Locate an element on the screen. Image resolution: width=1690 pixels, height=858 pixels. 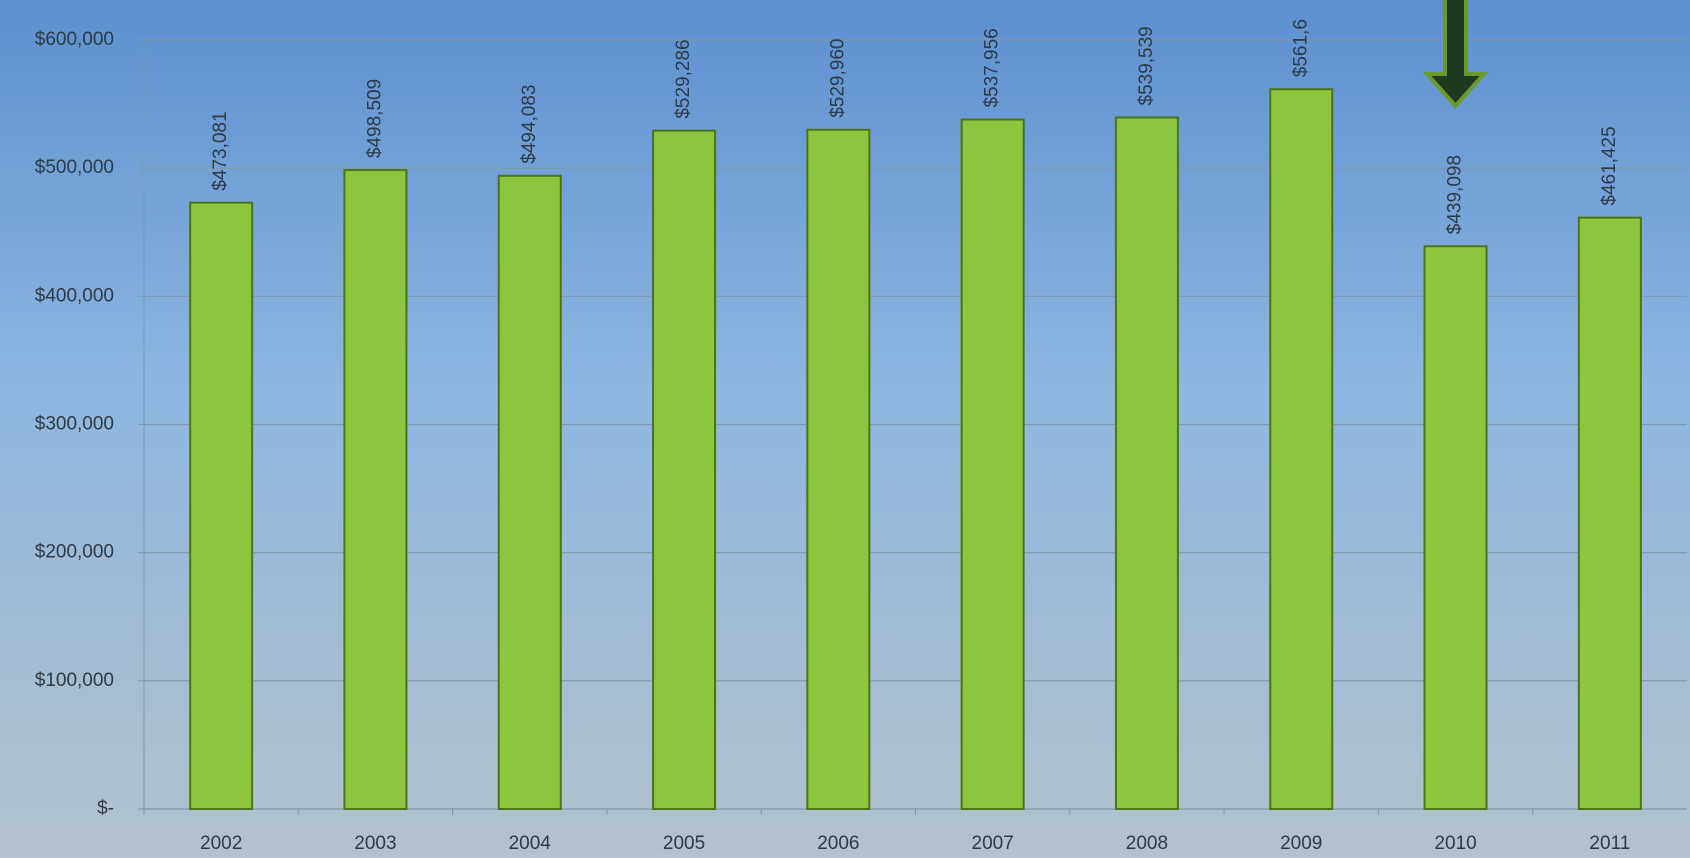
y-tick-label: $- is located at coordinates (105, 808).